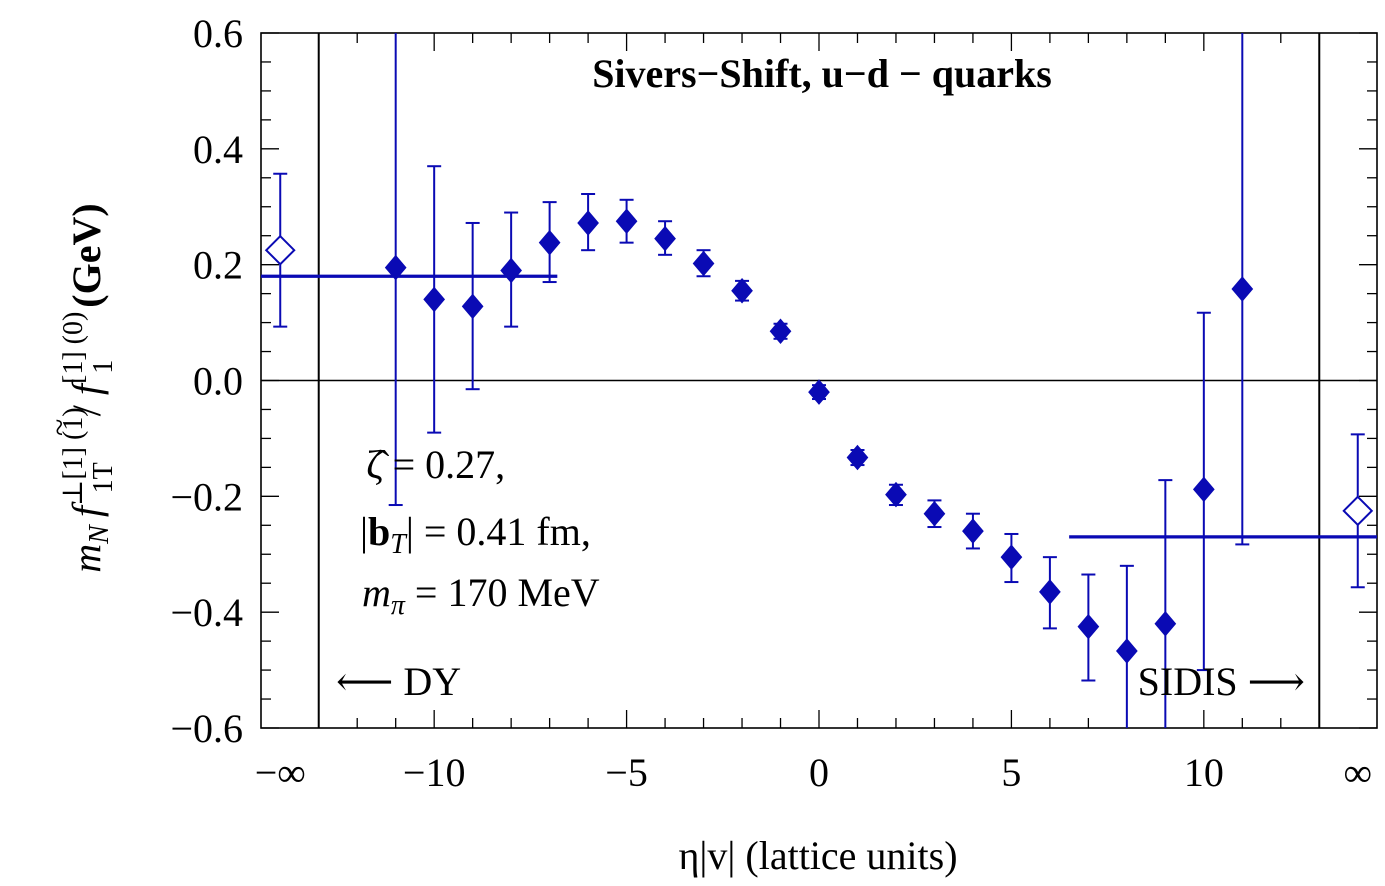 The width and height of the screenshot is (1385, 886). What do you see at coordinates (218, 149) in the screenshot?
I see `y-tick-label: 0.4` at bounding box center [218, 149].